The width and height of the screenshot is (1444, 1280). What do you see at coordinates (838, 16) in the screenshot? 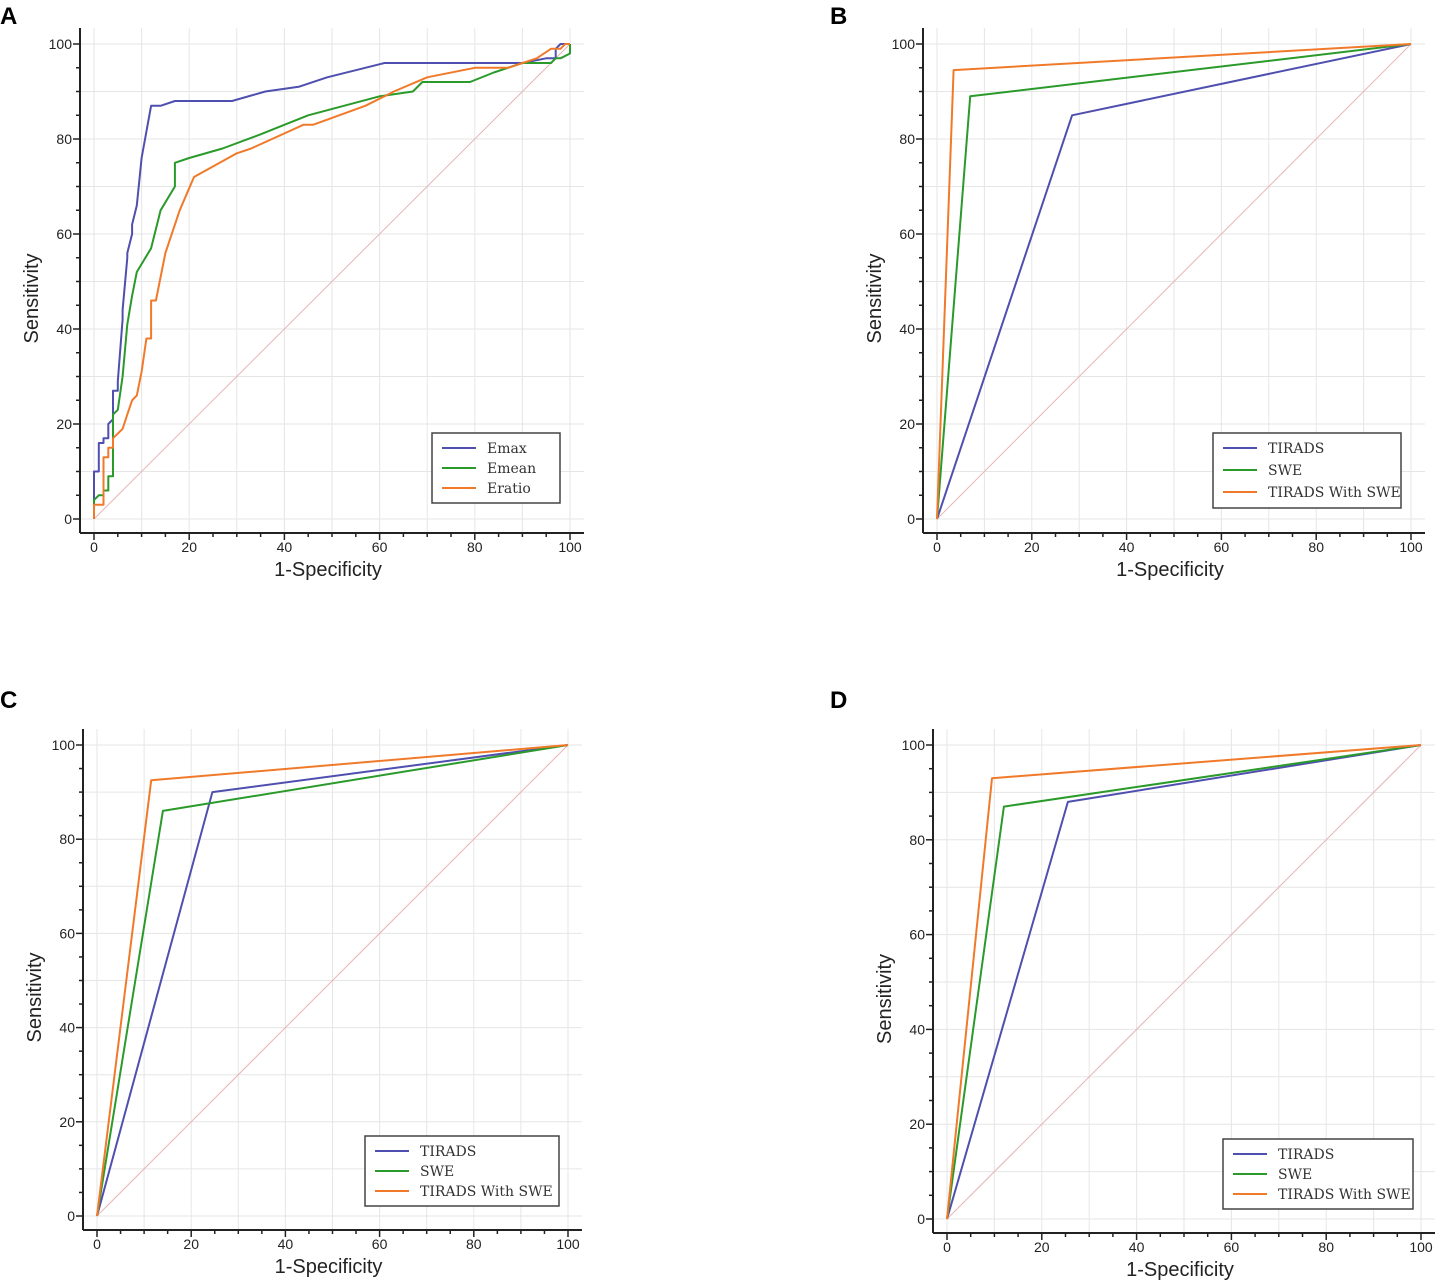
I see `panel-label: B` at bounding box center [838, 16].